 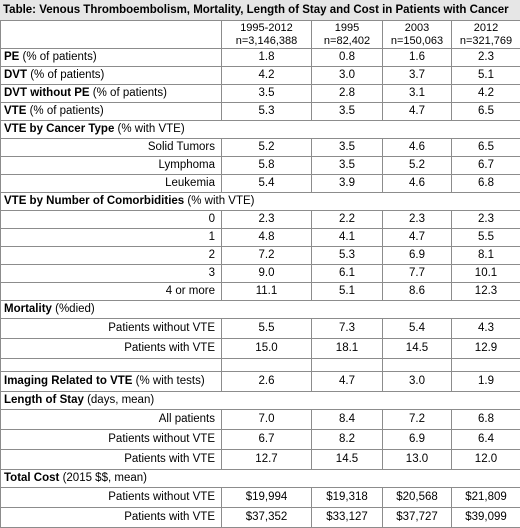 What do you see at coordinates (260, 420) in the screenshot?
I see `row-los-all: All patients 7.0 8.4 7.2 6.8` at bounding box center [260, 420].